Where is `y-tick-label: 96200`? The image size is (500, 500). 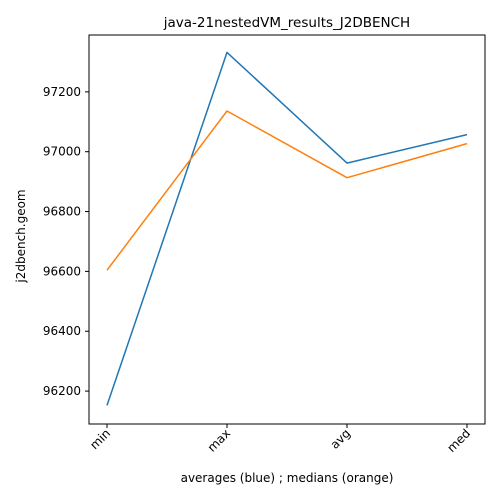
y-tick-label: 96200 is located at coordinates (62, 391).